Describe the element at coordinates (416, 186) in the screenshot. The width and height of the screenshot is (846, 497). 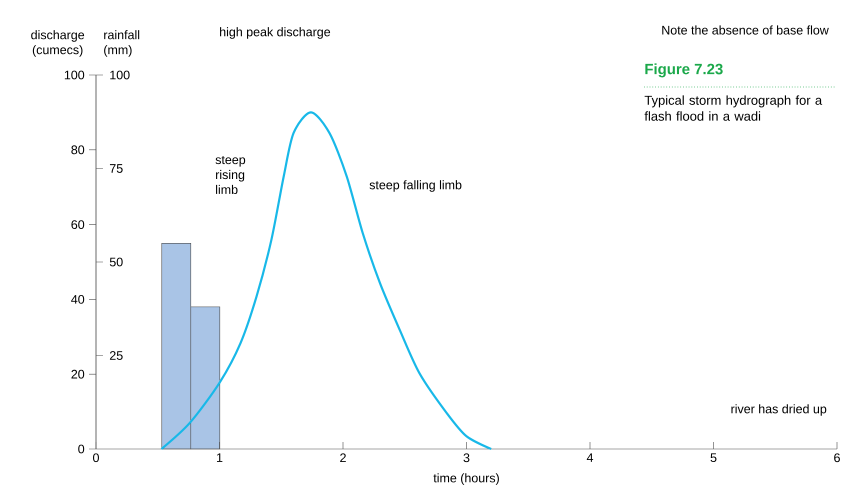
I see `annotation: steep falling limb` at that location.